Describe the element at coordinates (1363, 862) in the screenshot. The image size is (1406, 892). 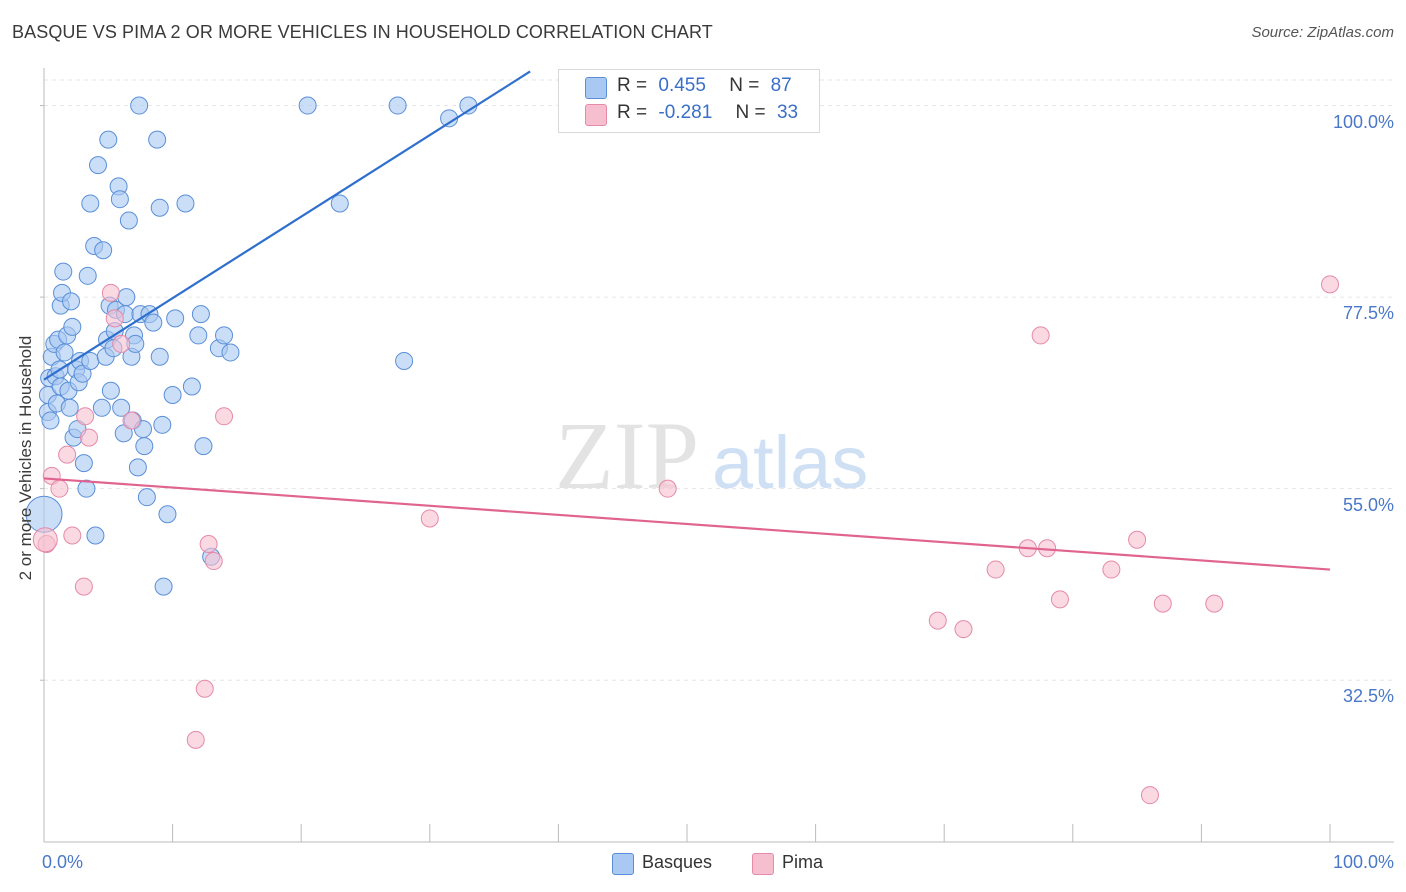
I see `x-tick-label-max: 100.0%` at that location.